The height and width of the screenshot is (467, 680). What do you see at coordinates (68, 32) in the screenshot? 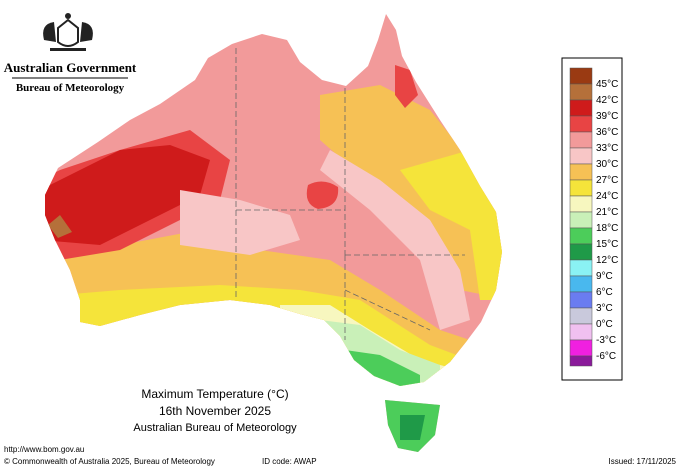
I see `coat-of-arms` at bounding box center [68, 32].